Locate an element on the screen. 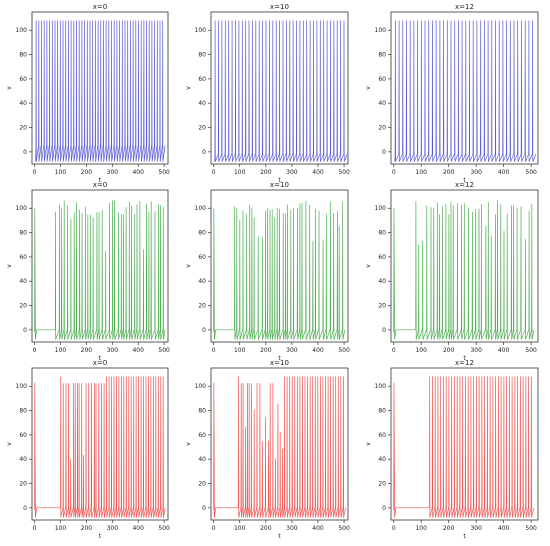 The height and width of the screenshot is (546, 550). subplot-9: x=12 0 100 200 300 400 500 0 20 40 60 80 100 t v is located at coordinates (452, 449).